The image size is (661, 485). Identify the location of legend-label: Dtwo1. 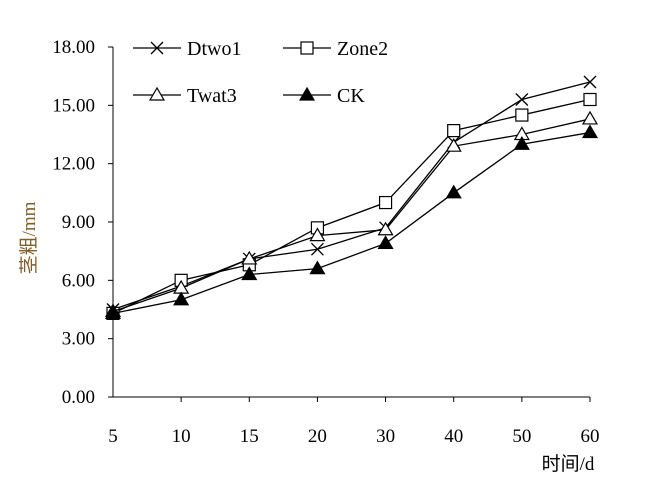
(214, 49).